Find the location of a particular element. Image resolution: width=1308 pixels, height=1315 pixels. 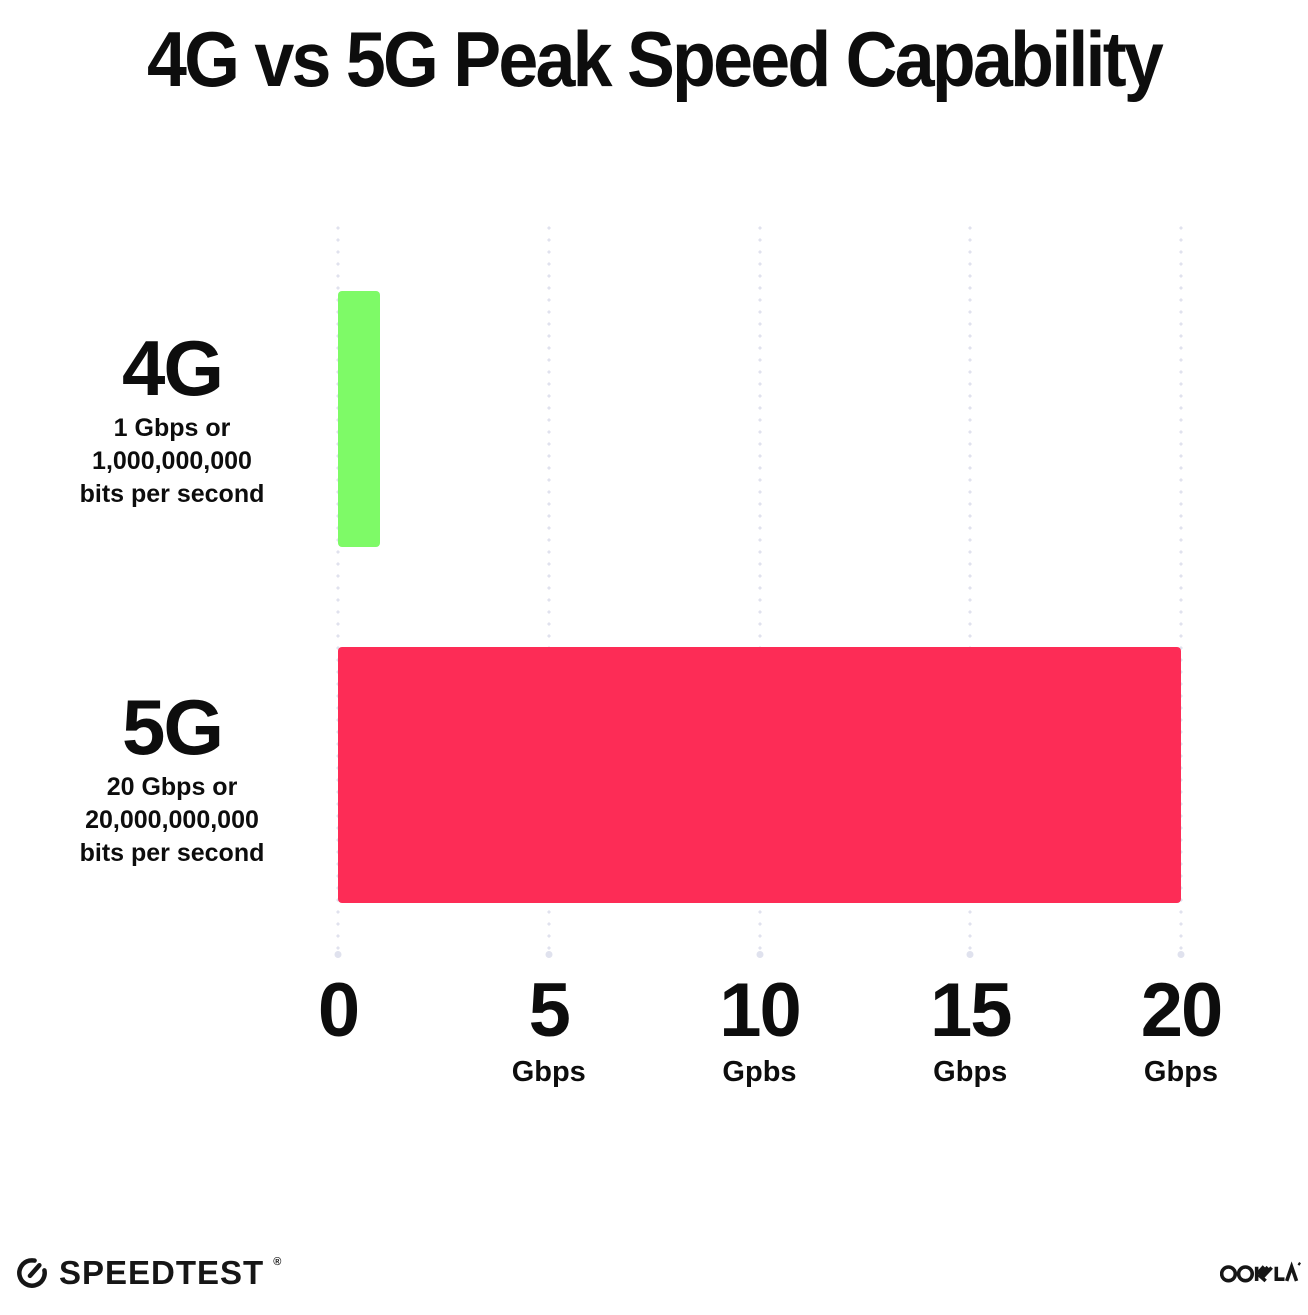

x-tick-10: 10 Gpbs is located at coordinates (760, 1028).